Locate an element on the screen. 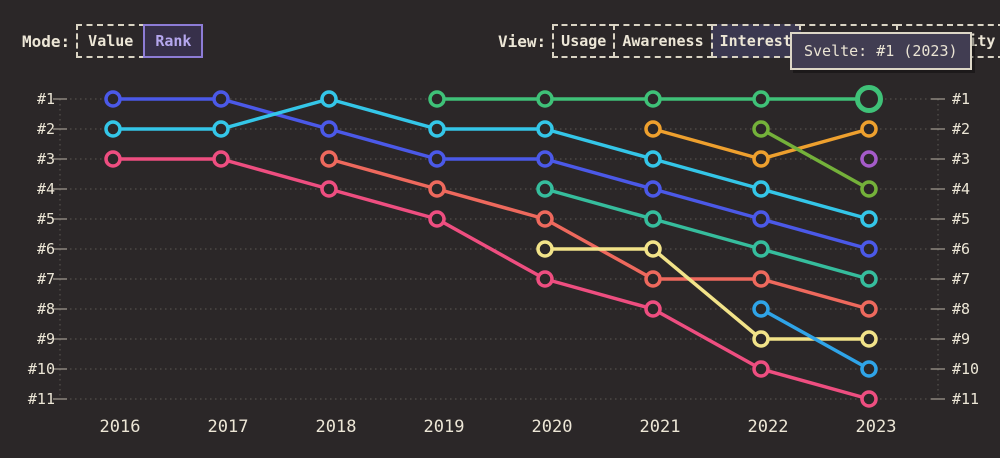 Image resolution: width=1000 pixels, height=458 pixels. point-cyan-2018 is located at coordinates (329, 99).